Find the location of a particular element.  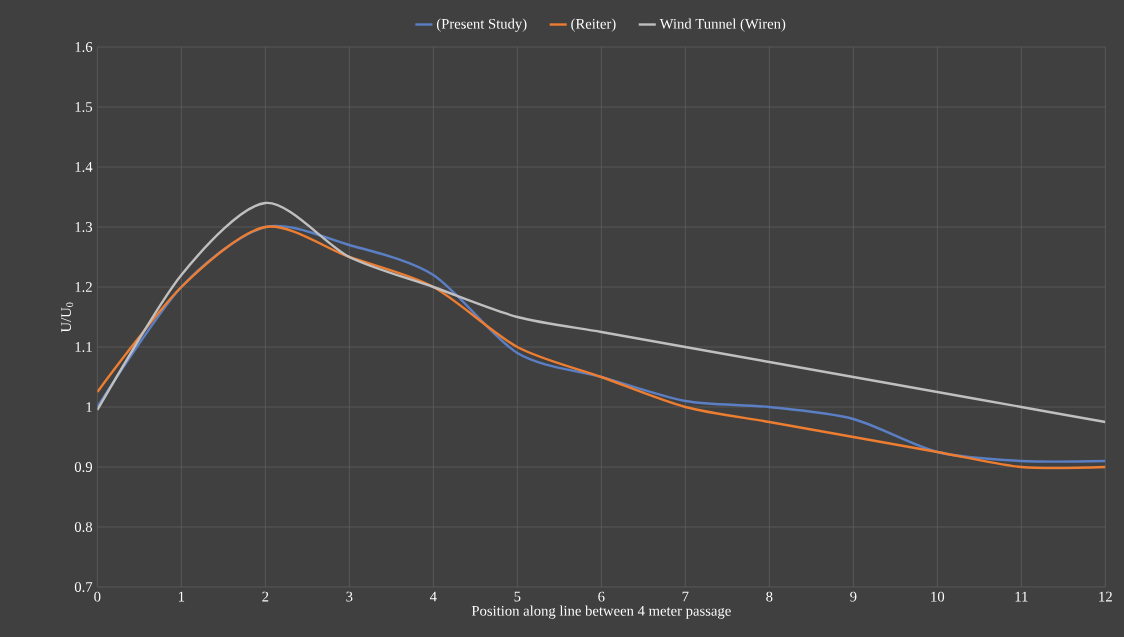

y-axis-title: U/U$_{0}$ is located at coordinates (67, 317).